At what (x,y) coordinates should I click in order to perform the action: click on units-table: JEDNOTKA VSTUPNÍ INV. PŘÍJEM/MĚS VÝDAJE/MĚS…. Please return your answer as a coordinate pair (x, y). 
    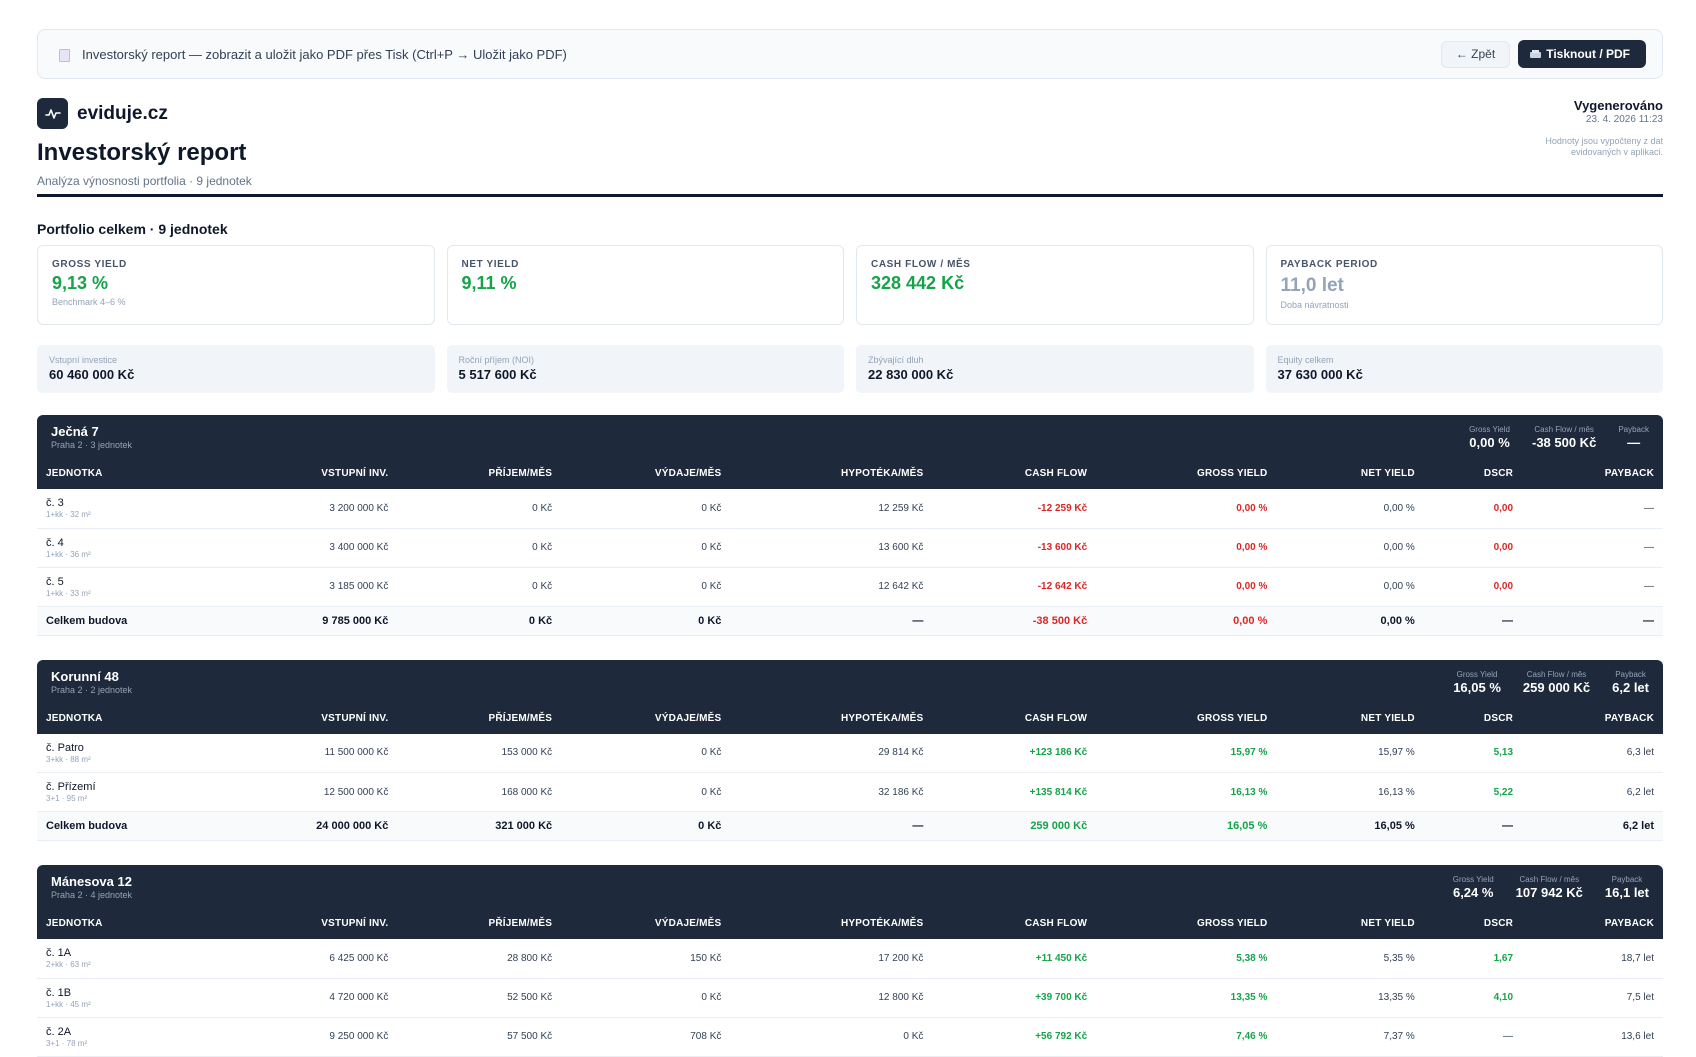
    Looking at the image, I should click on (850, 771).